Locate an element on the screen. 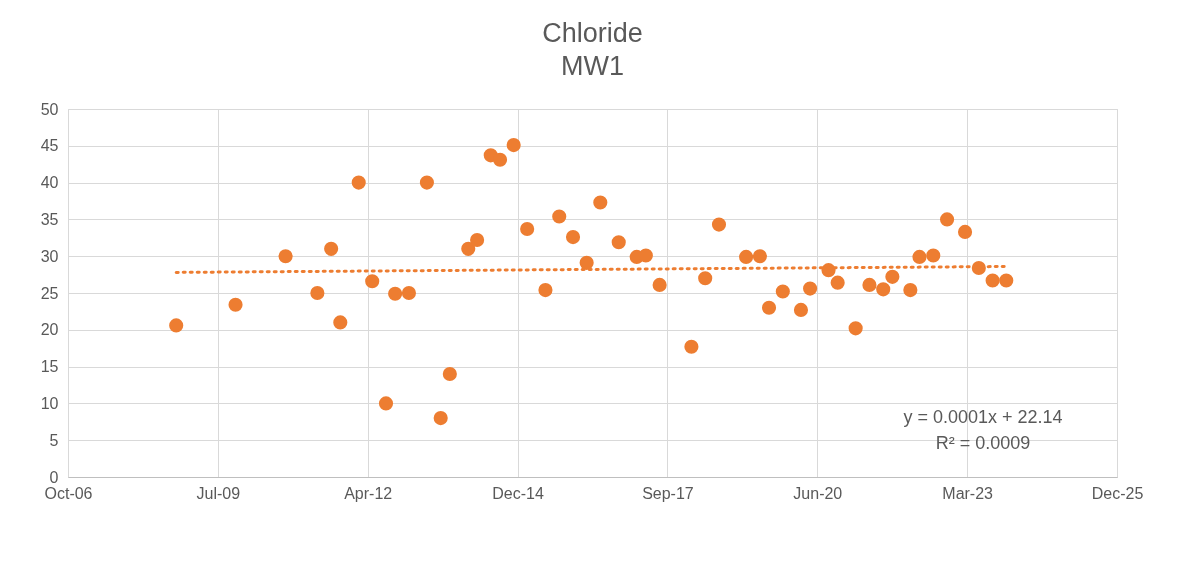 The width and height of the screenshot is (1184, 582). annotation: R² = 0.0009 is located at coordinates (983, 443).